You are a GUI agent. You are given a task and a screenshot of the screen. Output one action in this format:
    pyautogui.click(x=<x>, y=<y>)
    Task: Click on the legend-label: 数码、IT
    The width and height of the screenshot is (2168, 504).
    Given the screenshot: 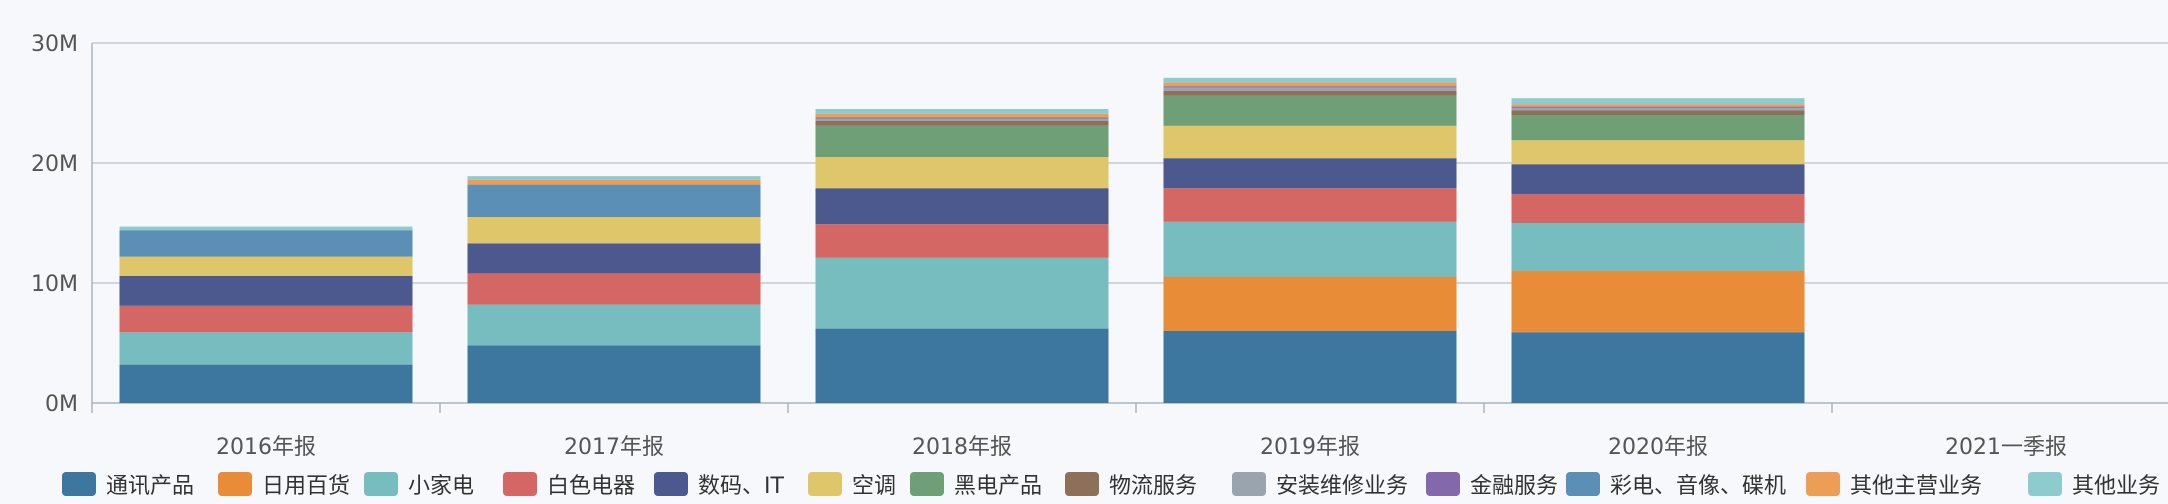 What is the action you would take?
    pyautogui.click(x=741, y=486)
    